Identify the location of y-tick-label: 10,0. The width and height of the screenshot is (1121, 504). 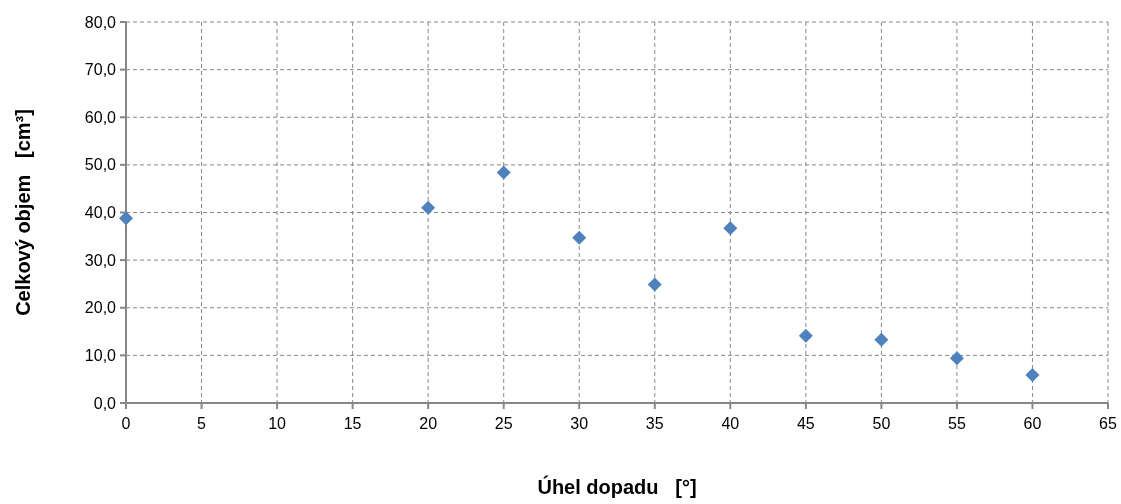
(100, 355).